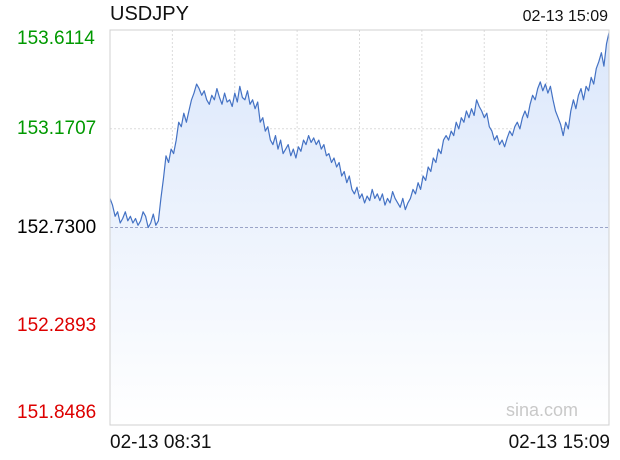  Describe the element at coordinates (57, 128) in the screenshot. I see `y-tick-label: 153.1707` at that location.